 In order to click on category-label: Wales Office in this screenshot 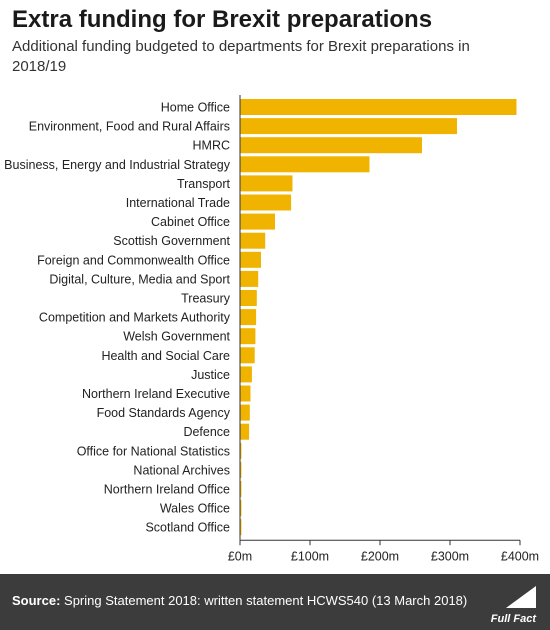, I will do `click(195, 509)`.